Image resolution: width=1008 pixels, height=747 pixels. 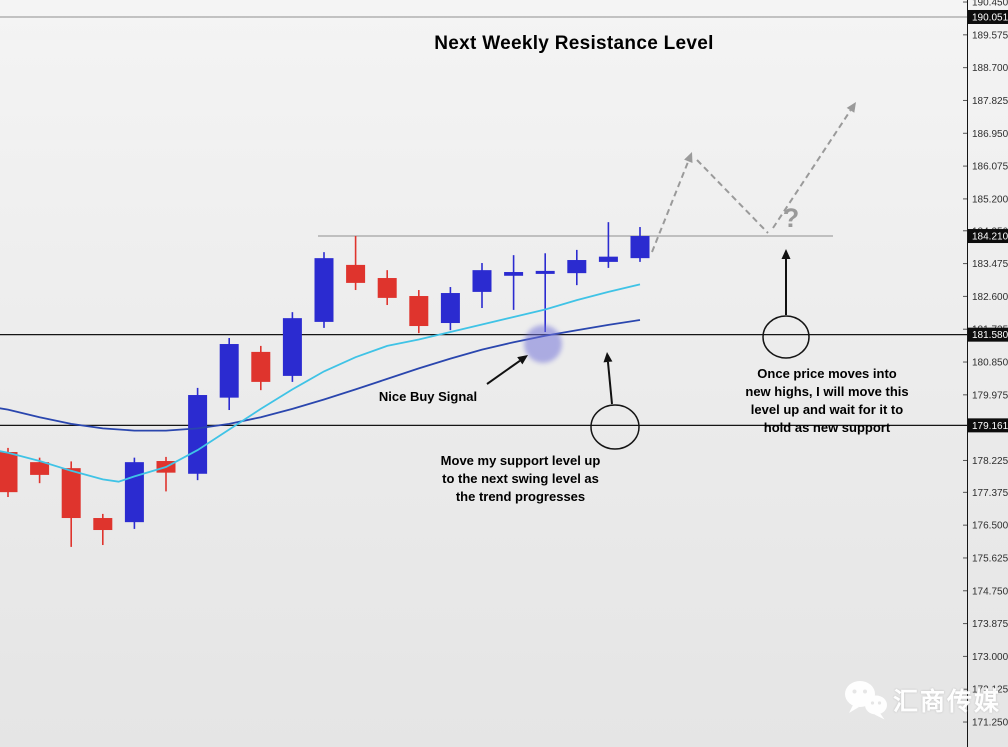 I want to click on watermark: 汇商传媒, so click(x=922, y=700).